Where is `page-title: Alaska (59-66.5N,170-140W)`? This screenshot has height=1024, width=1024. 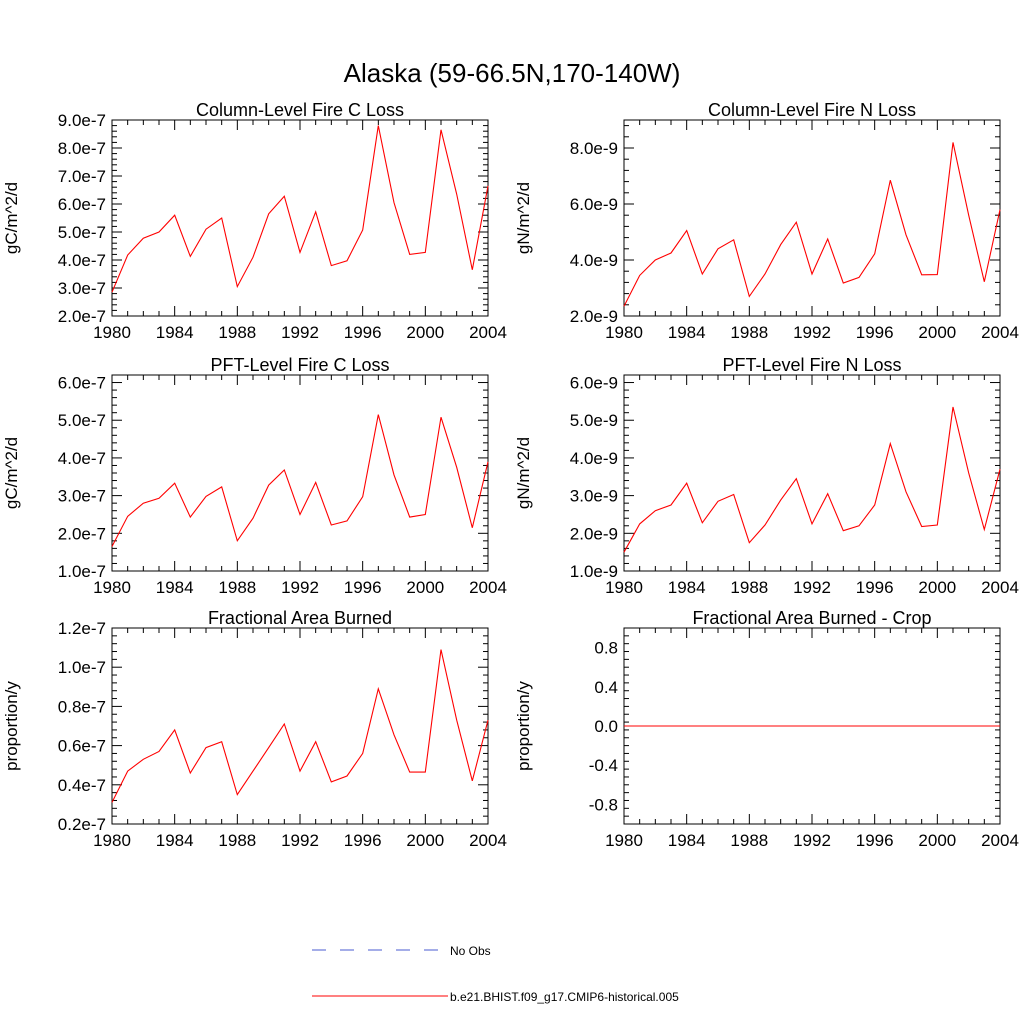
page-title: Alaska (59-66.5N,170-140W) is located at coordinates (512, 73).